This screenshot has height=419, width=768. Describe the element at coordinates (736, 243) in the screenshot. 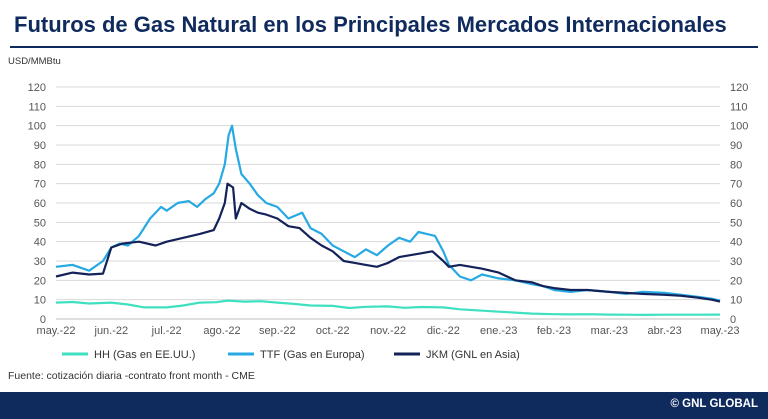

I see `y-tick-label-right: 40` at that location.